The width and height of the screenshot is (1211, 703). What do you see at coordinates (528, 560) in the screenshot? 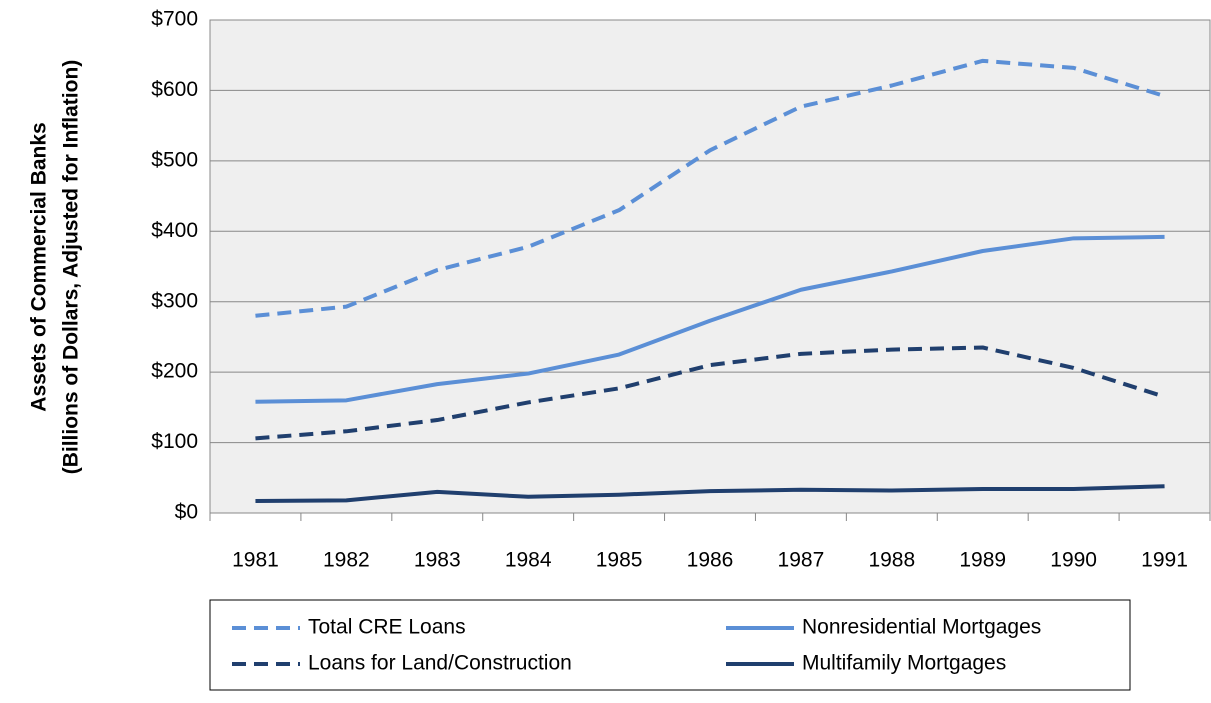
I see `x-tick-label: 1984` at bounding box center [528, 560].